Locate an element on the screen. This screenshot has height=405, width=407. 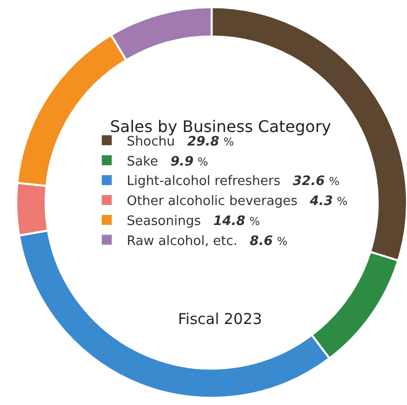
legend-label: Raw alcohol, etc. is located at coordinates (182, 241).